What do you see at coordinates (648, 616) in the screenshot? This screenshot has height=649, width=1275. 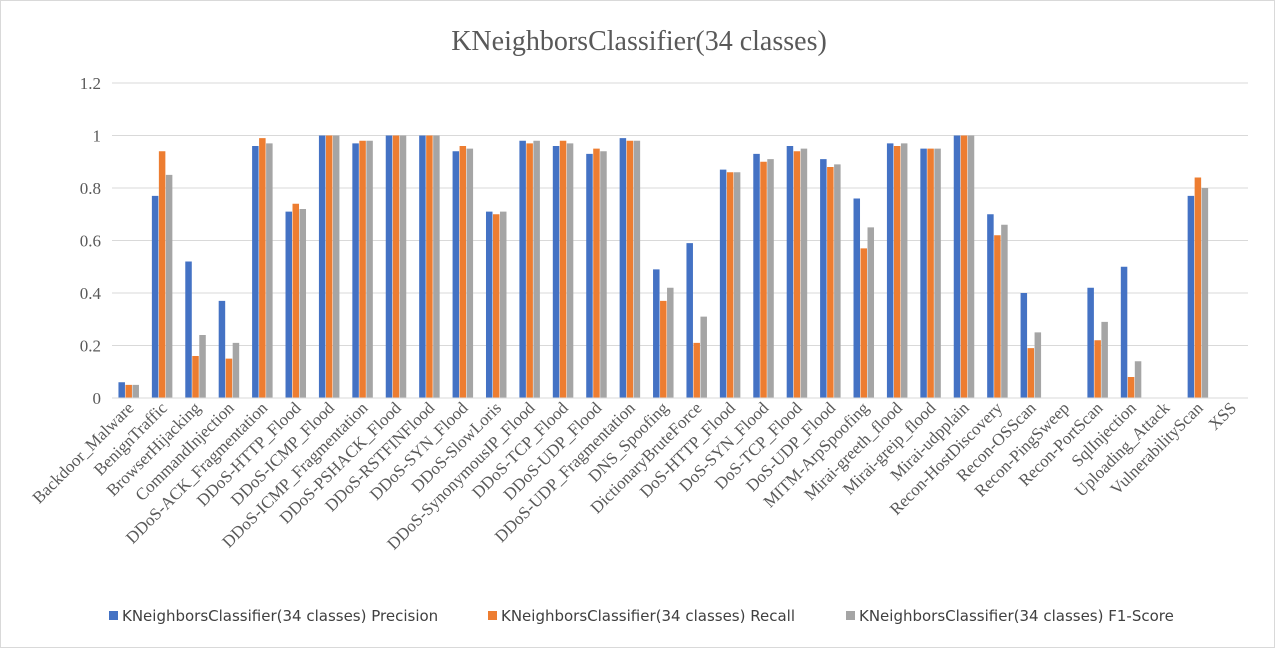 I see `legend-label: KNeighborsClassifier(34 classes) Recall` at bounding box center [648, 616].